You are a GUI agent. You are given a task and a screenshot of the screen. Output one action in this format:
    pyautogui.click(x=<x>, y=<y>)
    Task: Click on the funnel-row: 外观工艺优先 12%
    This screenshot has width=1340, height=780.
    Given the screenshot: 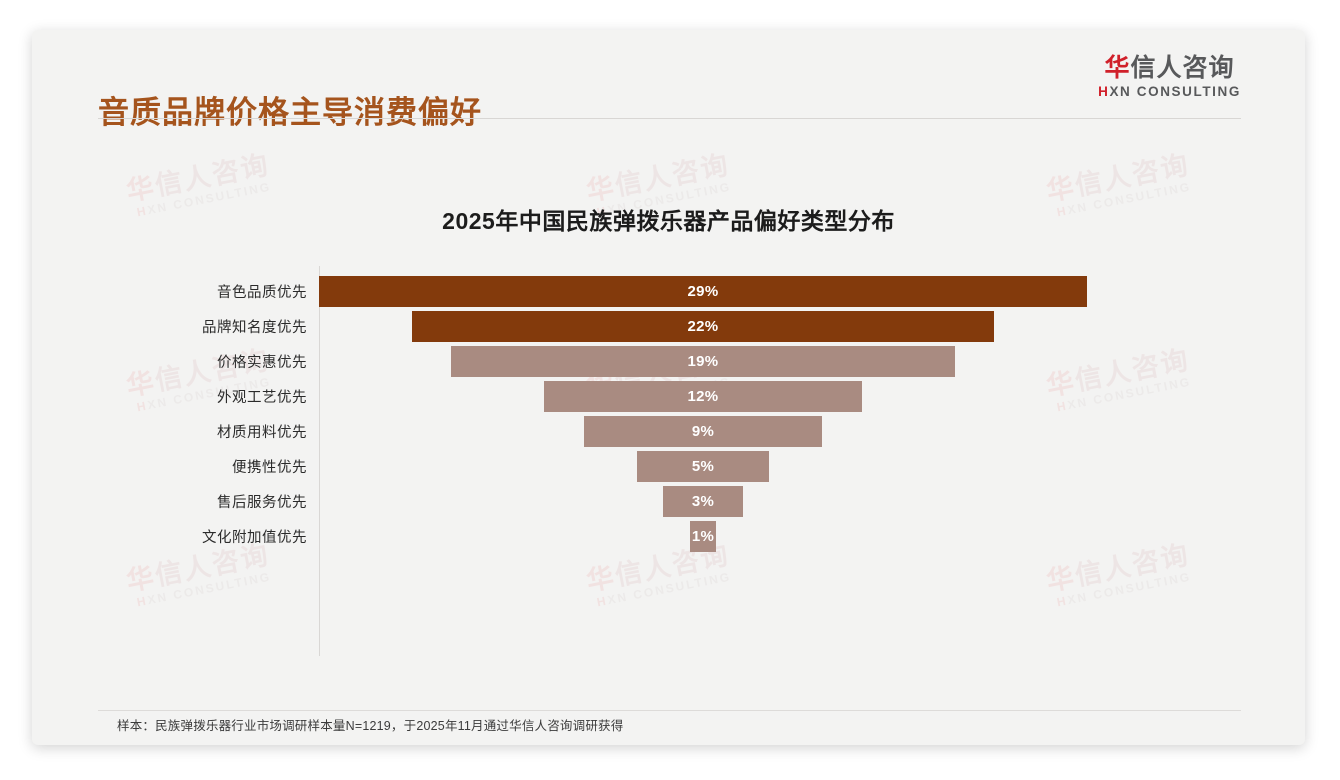 What is the action you would take?
    pyautogui.click(x=668, y=396)
    